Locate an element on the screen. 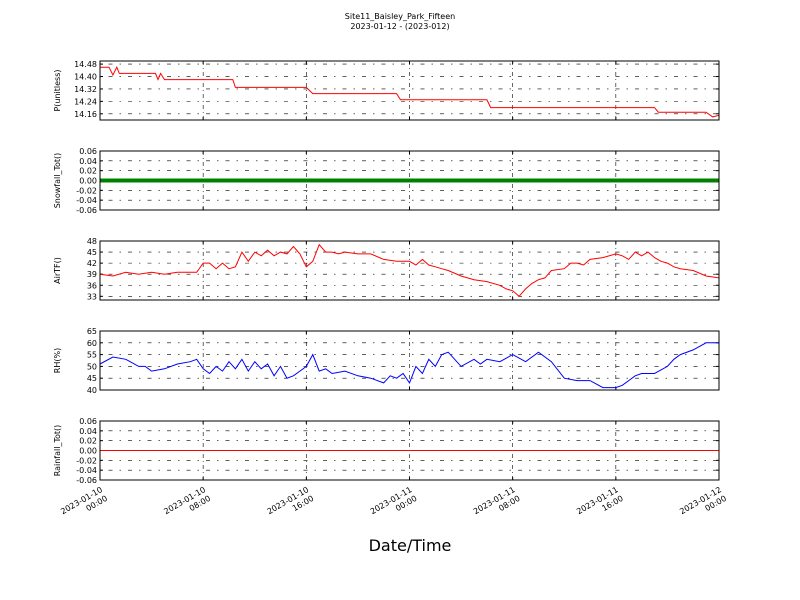 Image resolution: width=800 pixels, height=600 pixels. y-axis-label: Rainfall_Tot() is located at coordinates (57, 451).